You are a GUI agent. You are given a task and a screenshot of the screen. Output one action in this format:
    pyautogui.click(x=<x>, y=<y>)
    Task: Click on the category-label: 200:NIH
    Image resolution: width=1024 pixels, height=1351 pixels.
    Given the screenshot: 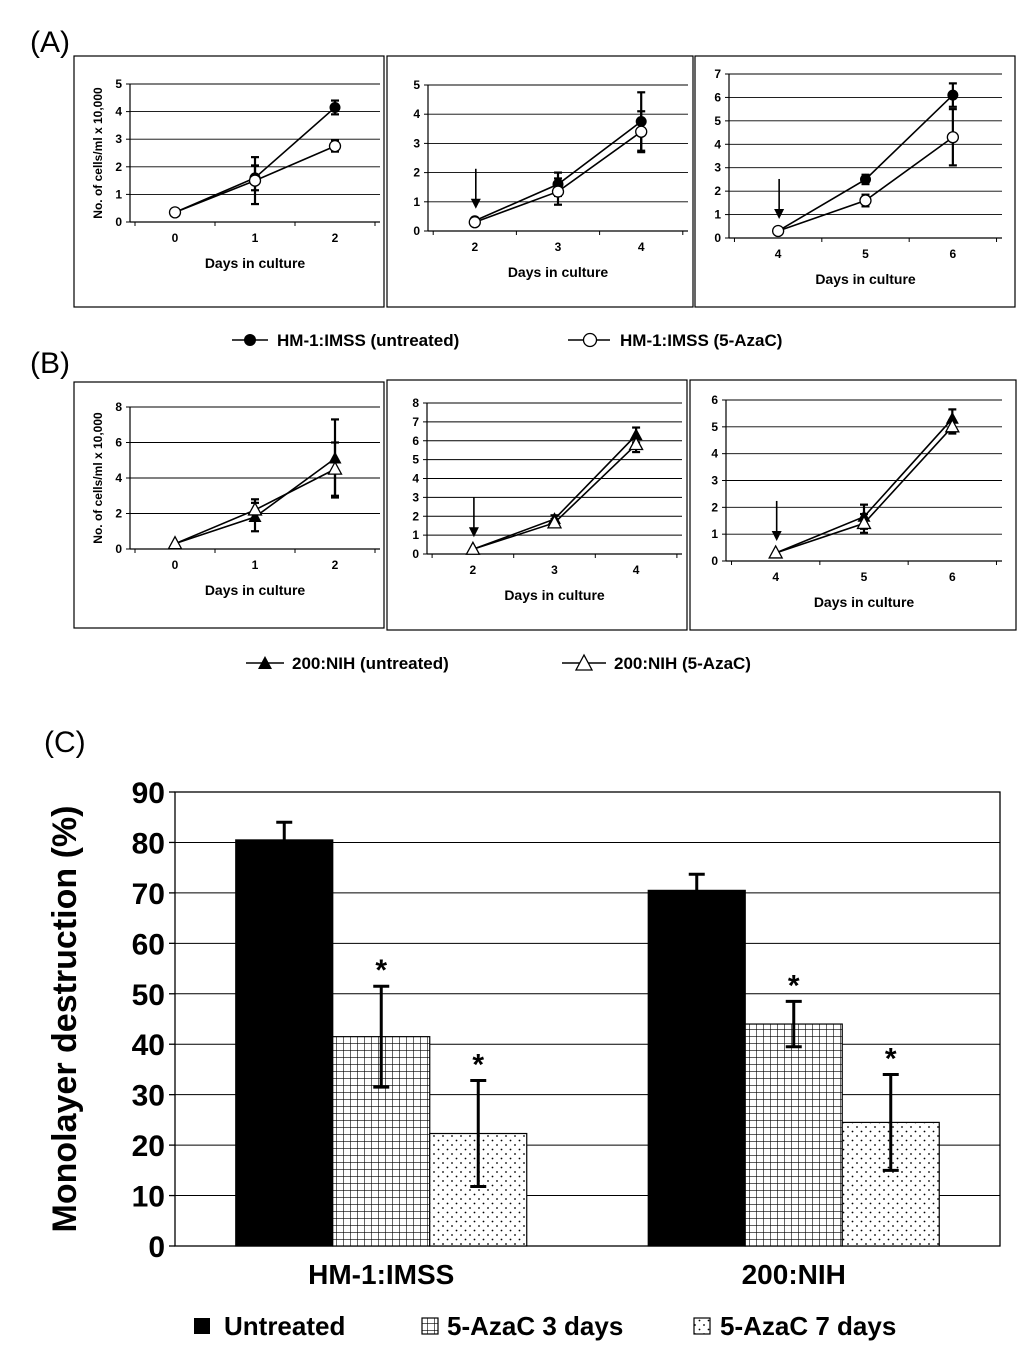 What is the action you would take?
    pyautogui.click(x=794, y=1274)
    